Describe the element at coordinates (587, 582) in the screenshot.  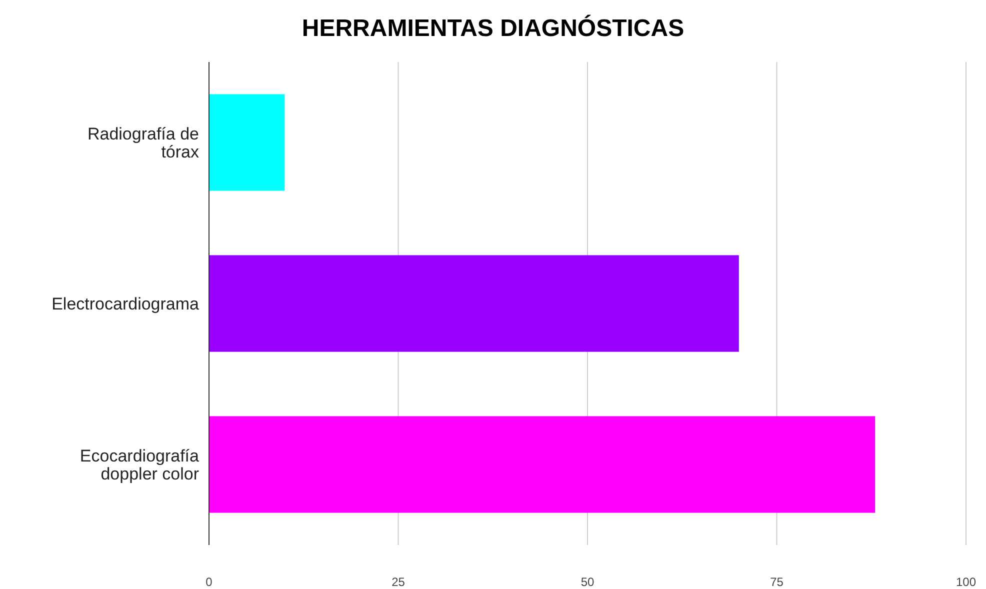
I see `x-tick-label: 50` at that location.